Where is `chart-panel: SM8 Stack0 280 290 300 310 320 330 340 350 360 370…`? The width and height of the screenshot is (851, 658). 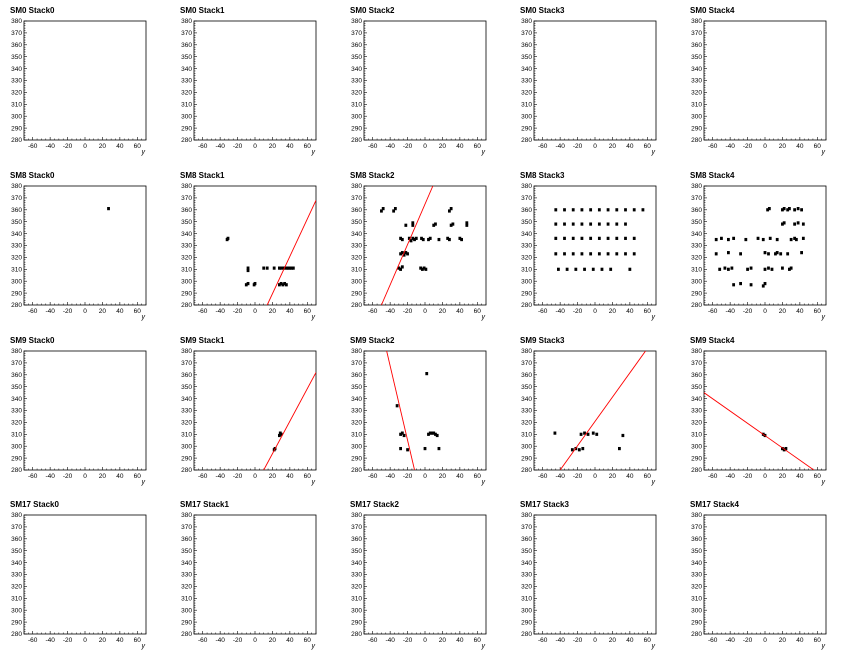 chart-panel: SM8 Stack0 280 290 300 310 320 330 340 350 360 370… is located at coordinates (85, 247).